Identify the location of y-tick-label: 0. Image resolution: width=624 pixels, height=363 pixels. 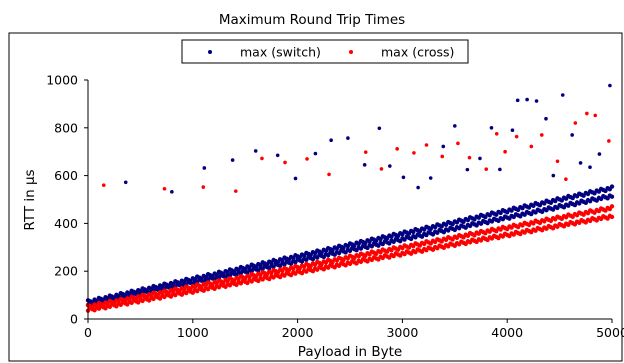
(74, 319).